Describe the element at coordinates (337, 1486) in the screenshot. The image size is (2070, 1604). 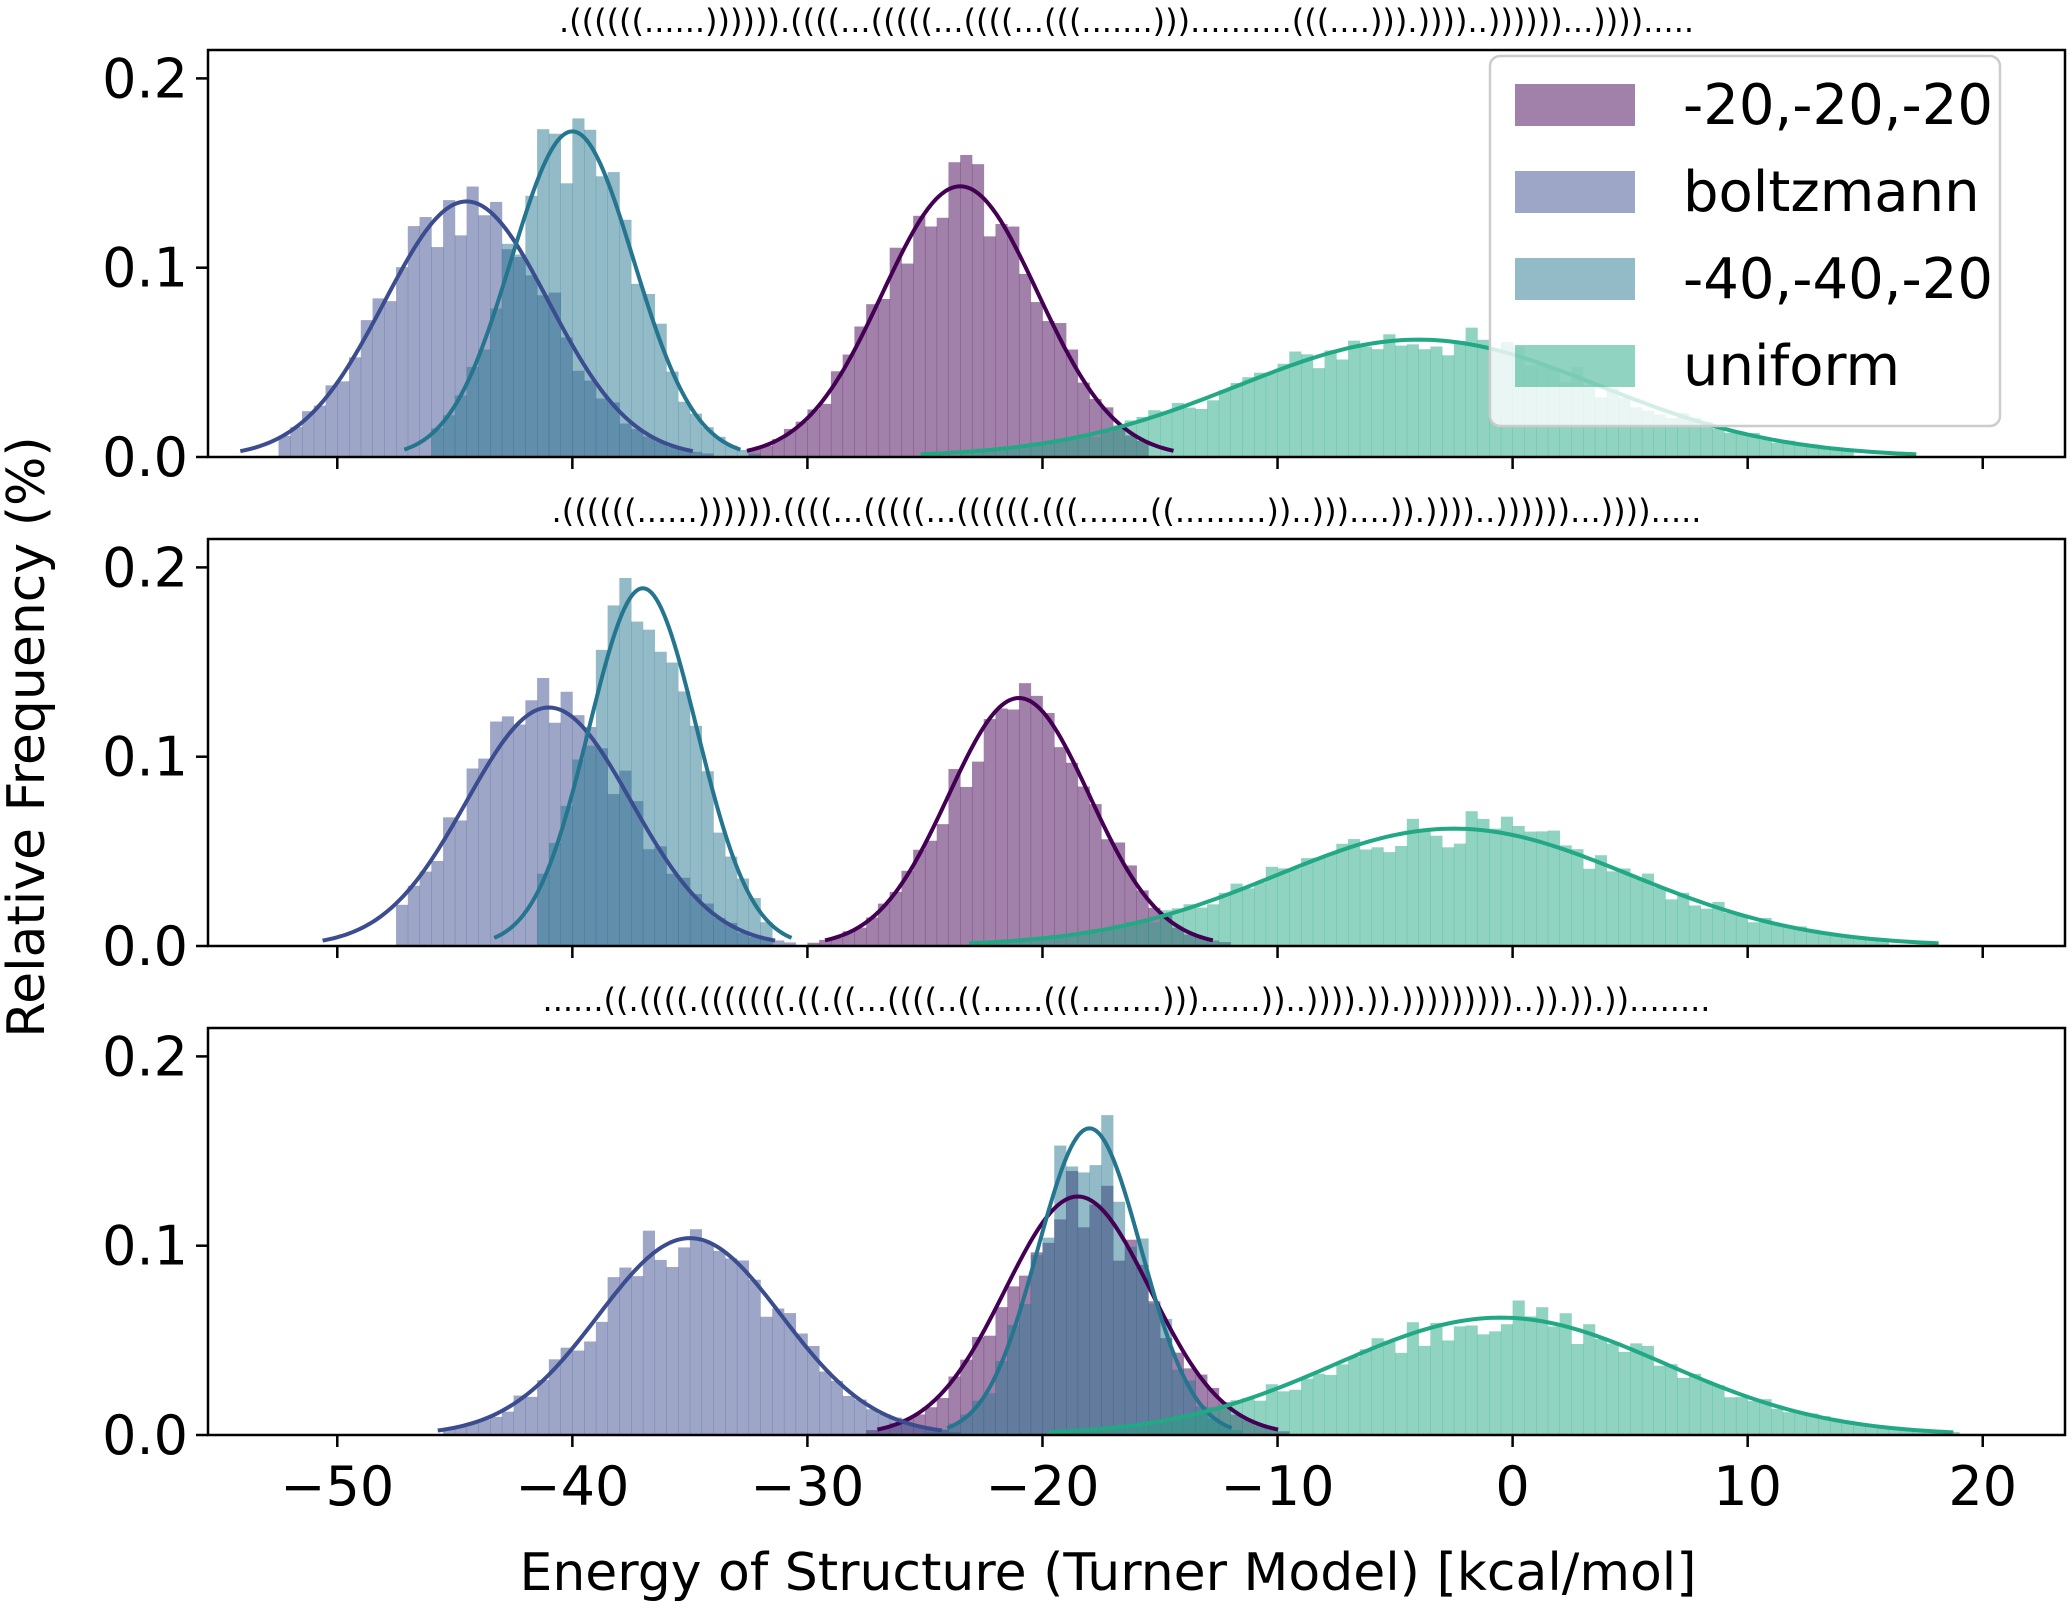
I see `x-tick-label: −50` at that location.